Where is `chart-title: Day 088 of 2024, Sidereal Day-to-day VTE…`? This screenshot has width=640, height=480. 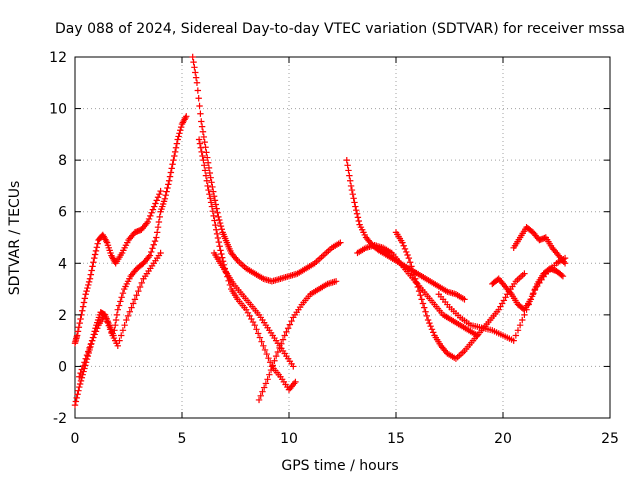
chart-title: Day 088 of 2024, Sidereal Day-to-day VTE… is located at coordinates (340, 29).